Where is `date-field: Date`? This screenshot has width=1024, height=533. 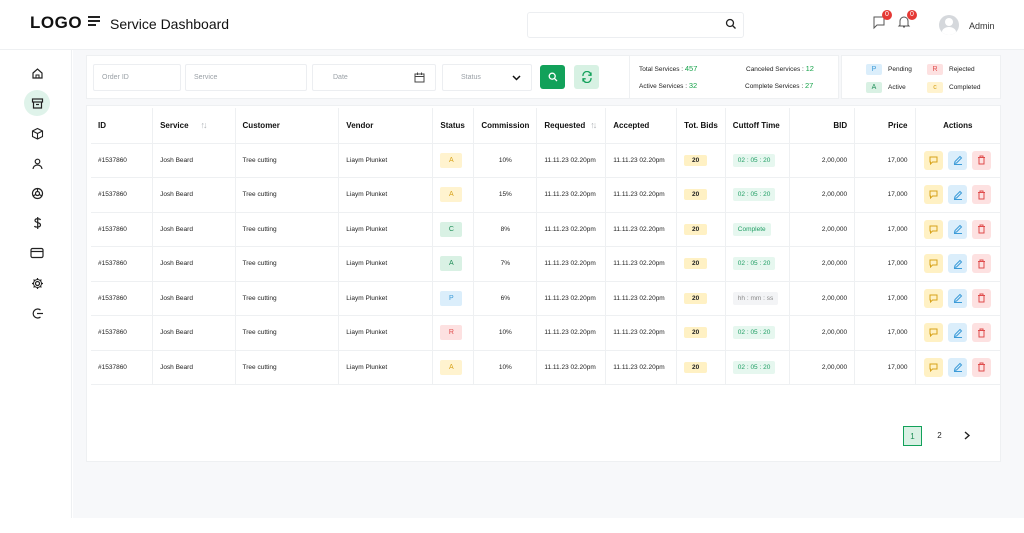 date-field: Date is located at coordinates (374, 77).